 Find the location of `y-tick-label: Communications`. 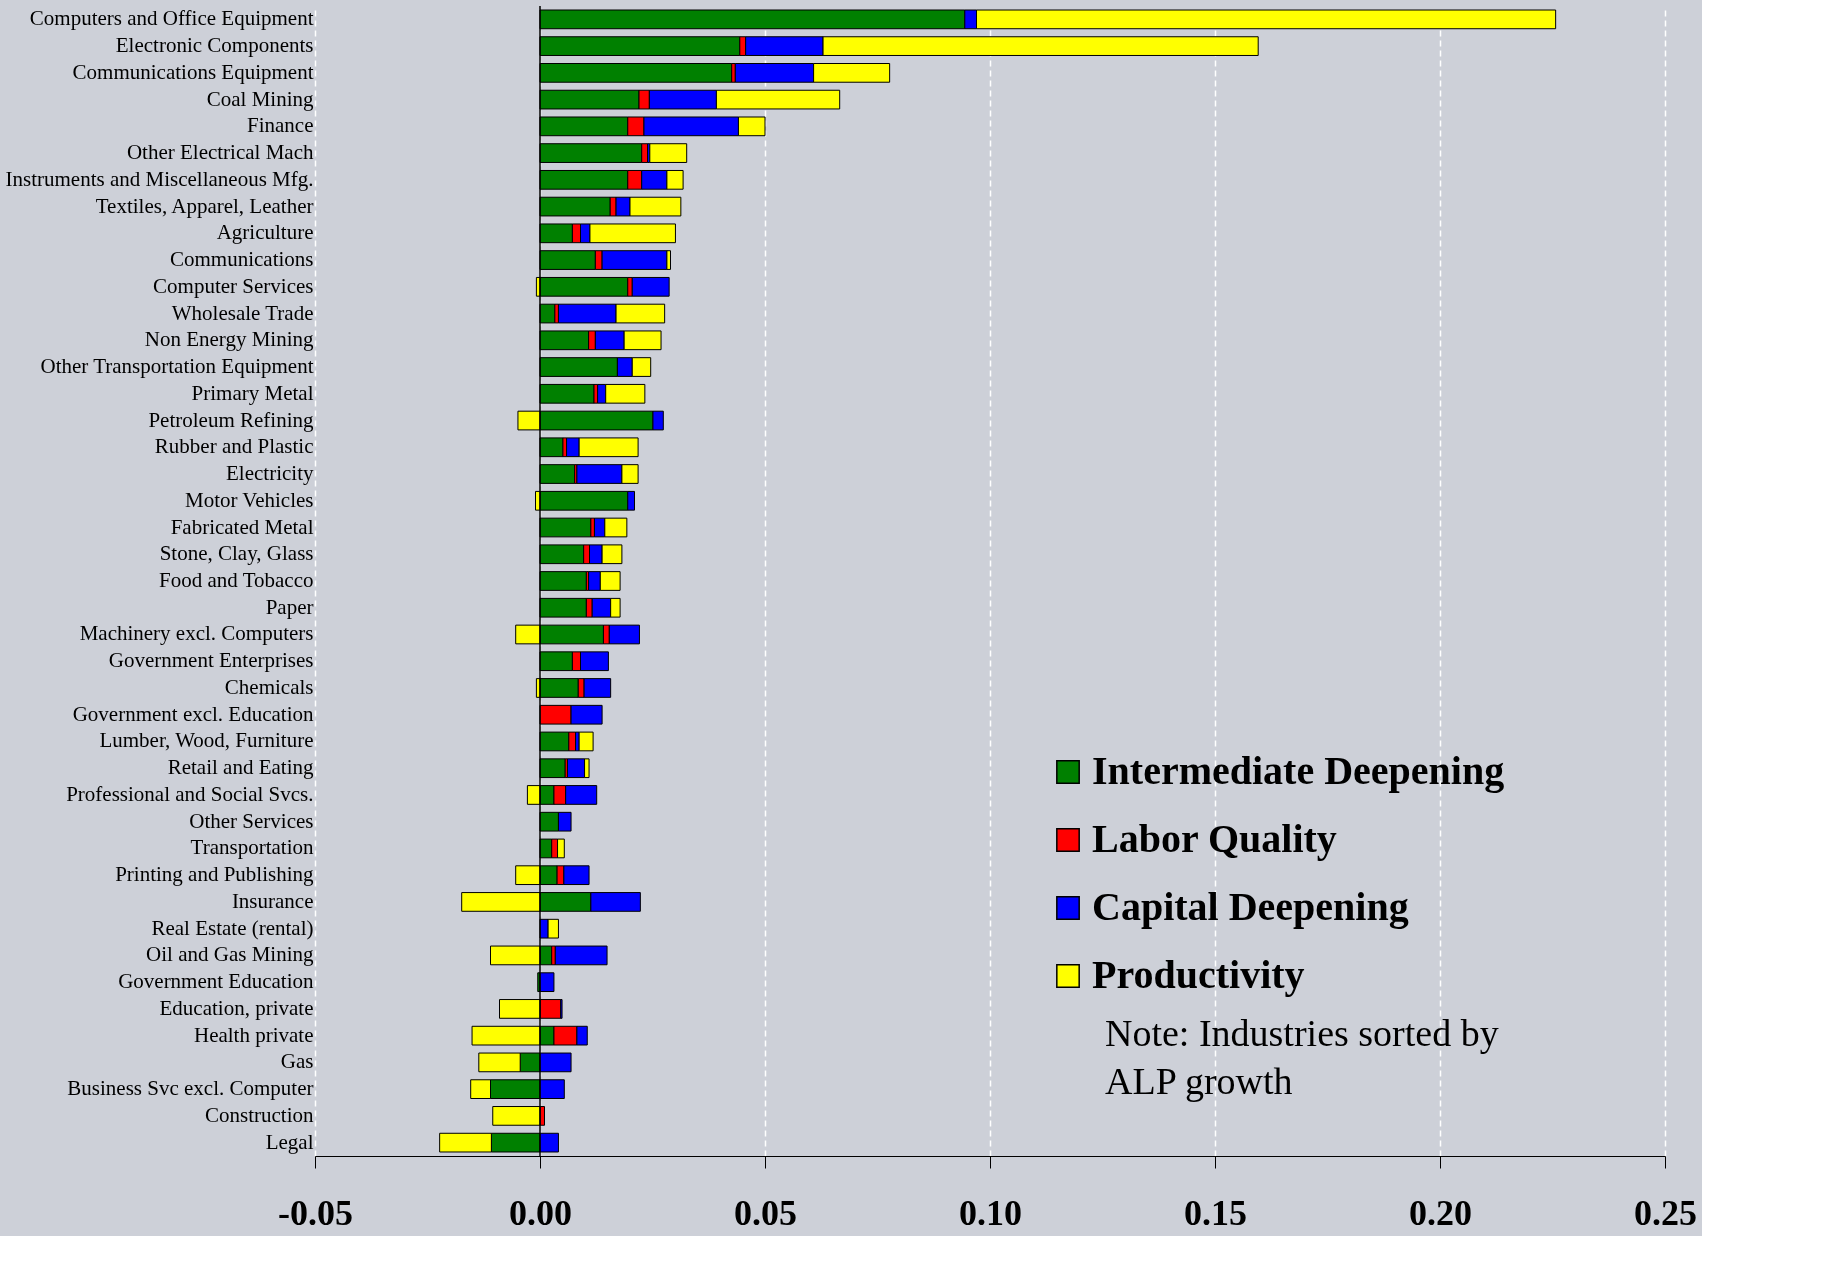

y-tick-label: Communications is located at coordinates (242, 259).